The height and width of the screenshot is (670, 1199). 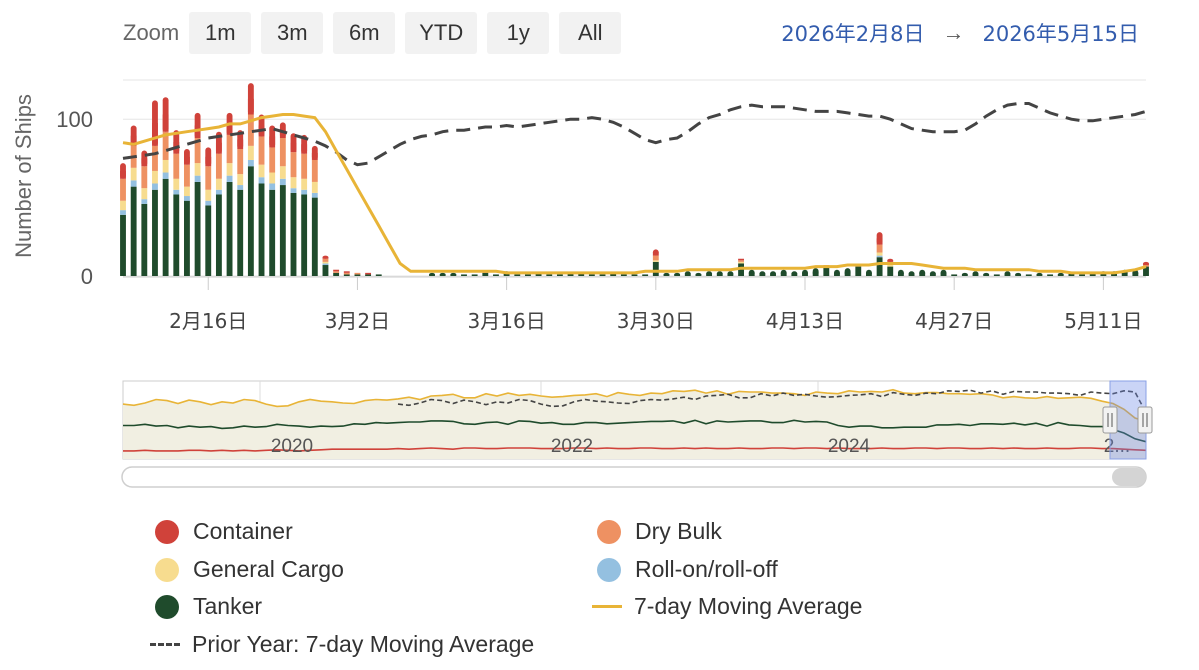 What do you see at coordinates (441, 33) in the screenshot?
I see `zoom-ytd-button: YTD` at bounding box center [441, 33].